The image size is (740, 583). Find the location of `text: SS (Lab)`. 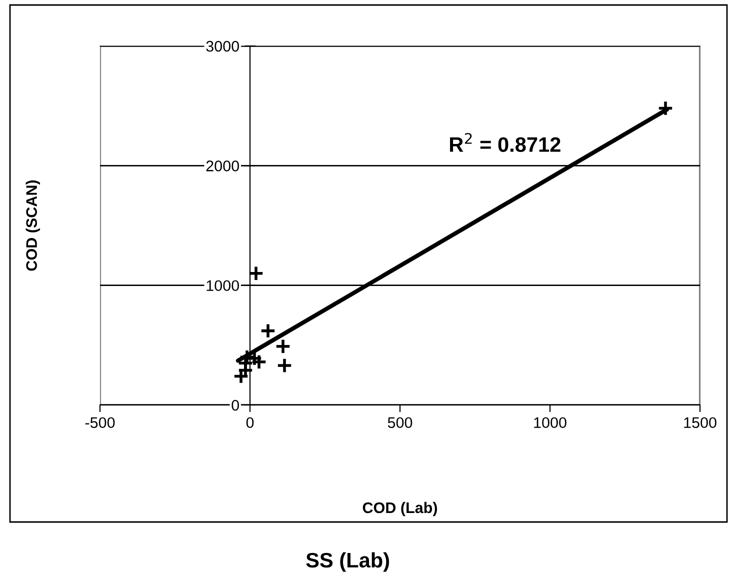

text: SS (Lab) is located at coordinates (348, 562).